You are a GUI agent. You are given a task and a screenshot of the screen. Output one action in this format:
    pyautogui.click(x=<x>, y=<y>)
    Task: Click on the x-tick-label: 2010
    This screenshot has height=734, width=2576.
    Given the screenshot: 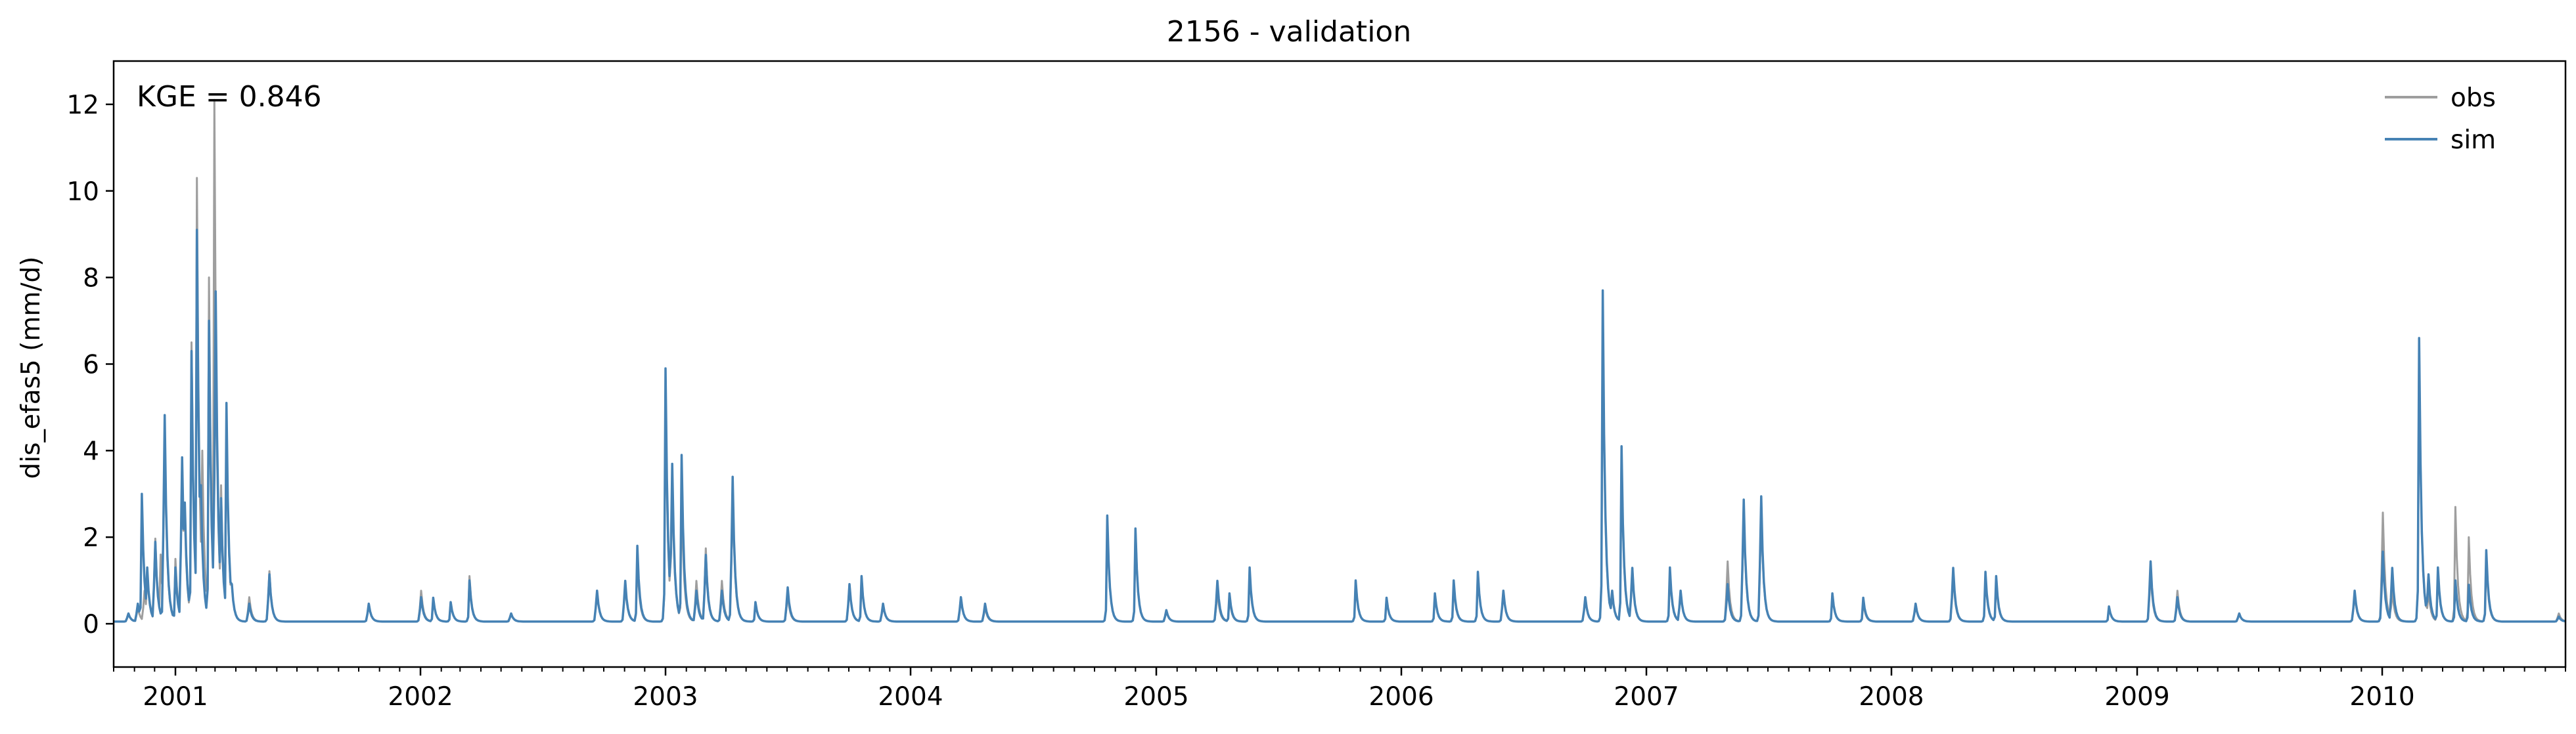 What is the action you would take?
    pyautogui.click(x=2381, y=697)
    